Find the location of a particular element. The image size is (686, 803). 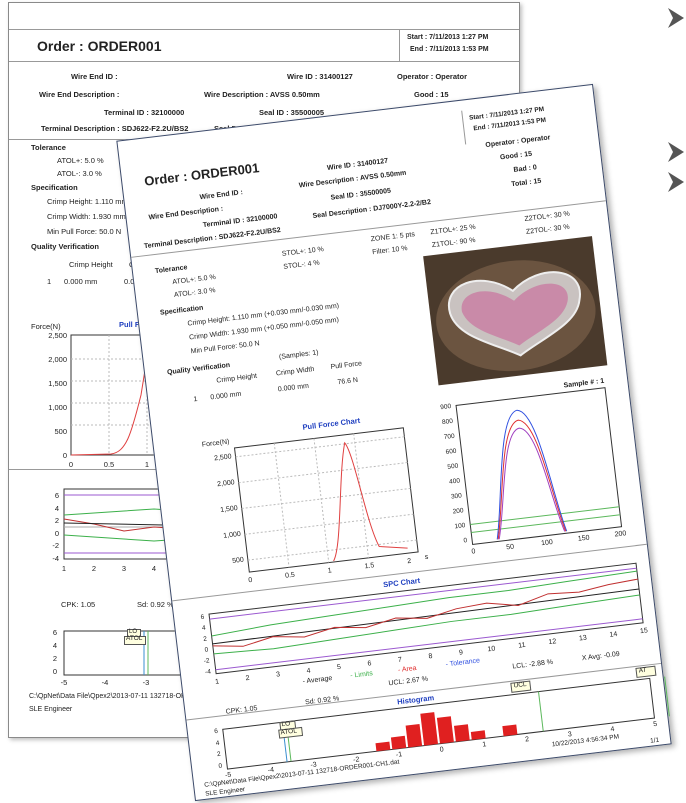

marker-label: LO is located at coordinates (133, 632).